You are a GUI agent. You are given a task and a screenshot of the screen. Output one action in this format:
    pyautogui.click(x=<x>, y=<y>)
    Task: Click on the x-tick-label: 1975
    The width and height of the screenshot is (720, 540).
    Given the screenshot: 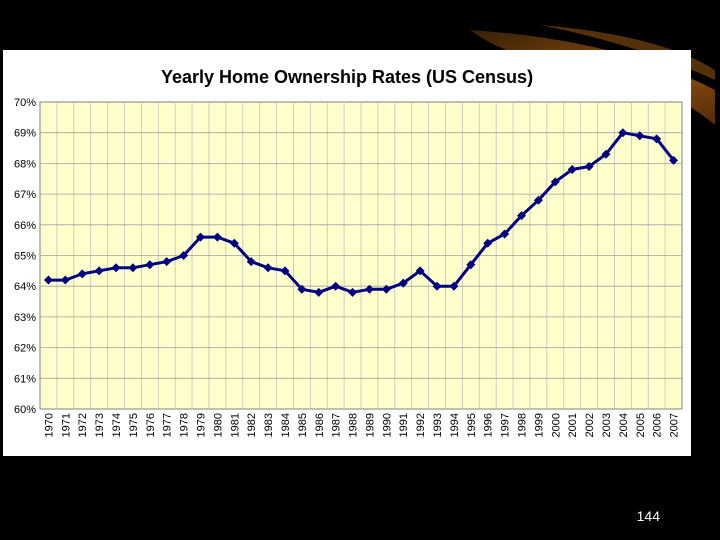 What is the action you would take?
    pyautogui.click(x=134, y=425)
    